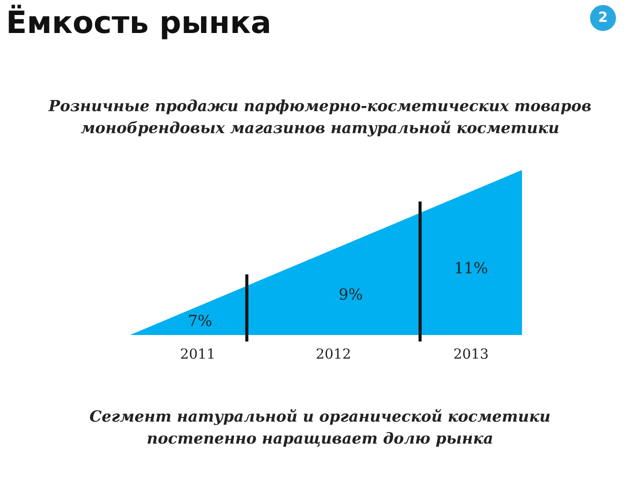  Describe the element at coordinates (200, 320) in the screenshot. I see `data-label: 7%` at that location.